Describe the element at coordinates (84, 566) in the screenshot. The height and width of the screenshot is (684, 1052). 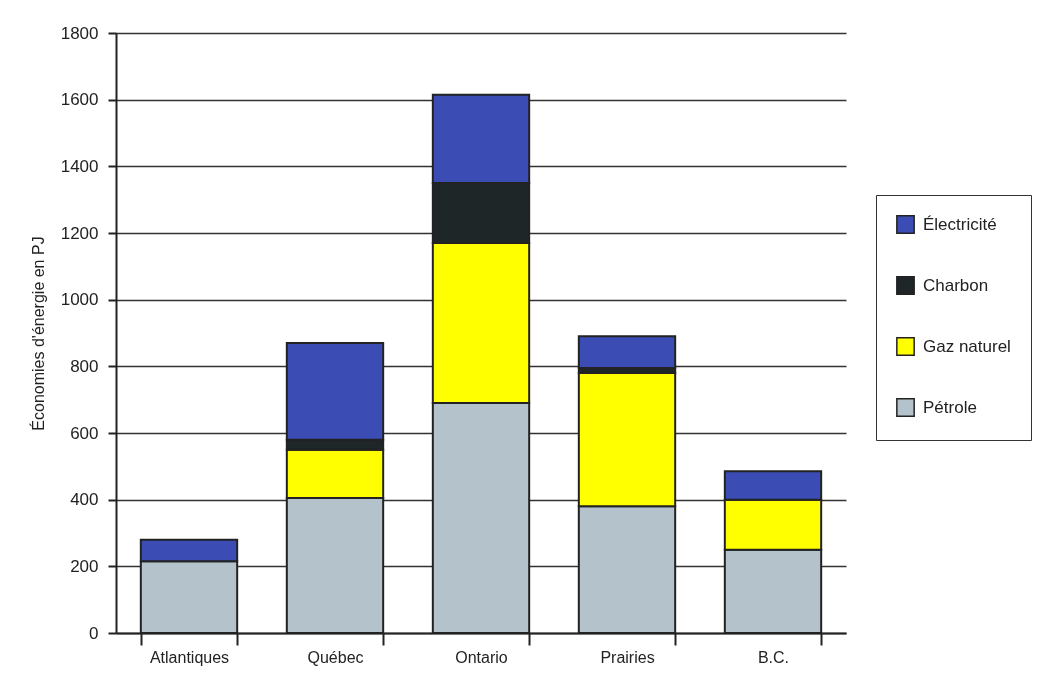
I see `y-tick-label: 200` at that location.